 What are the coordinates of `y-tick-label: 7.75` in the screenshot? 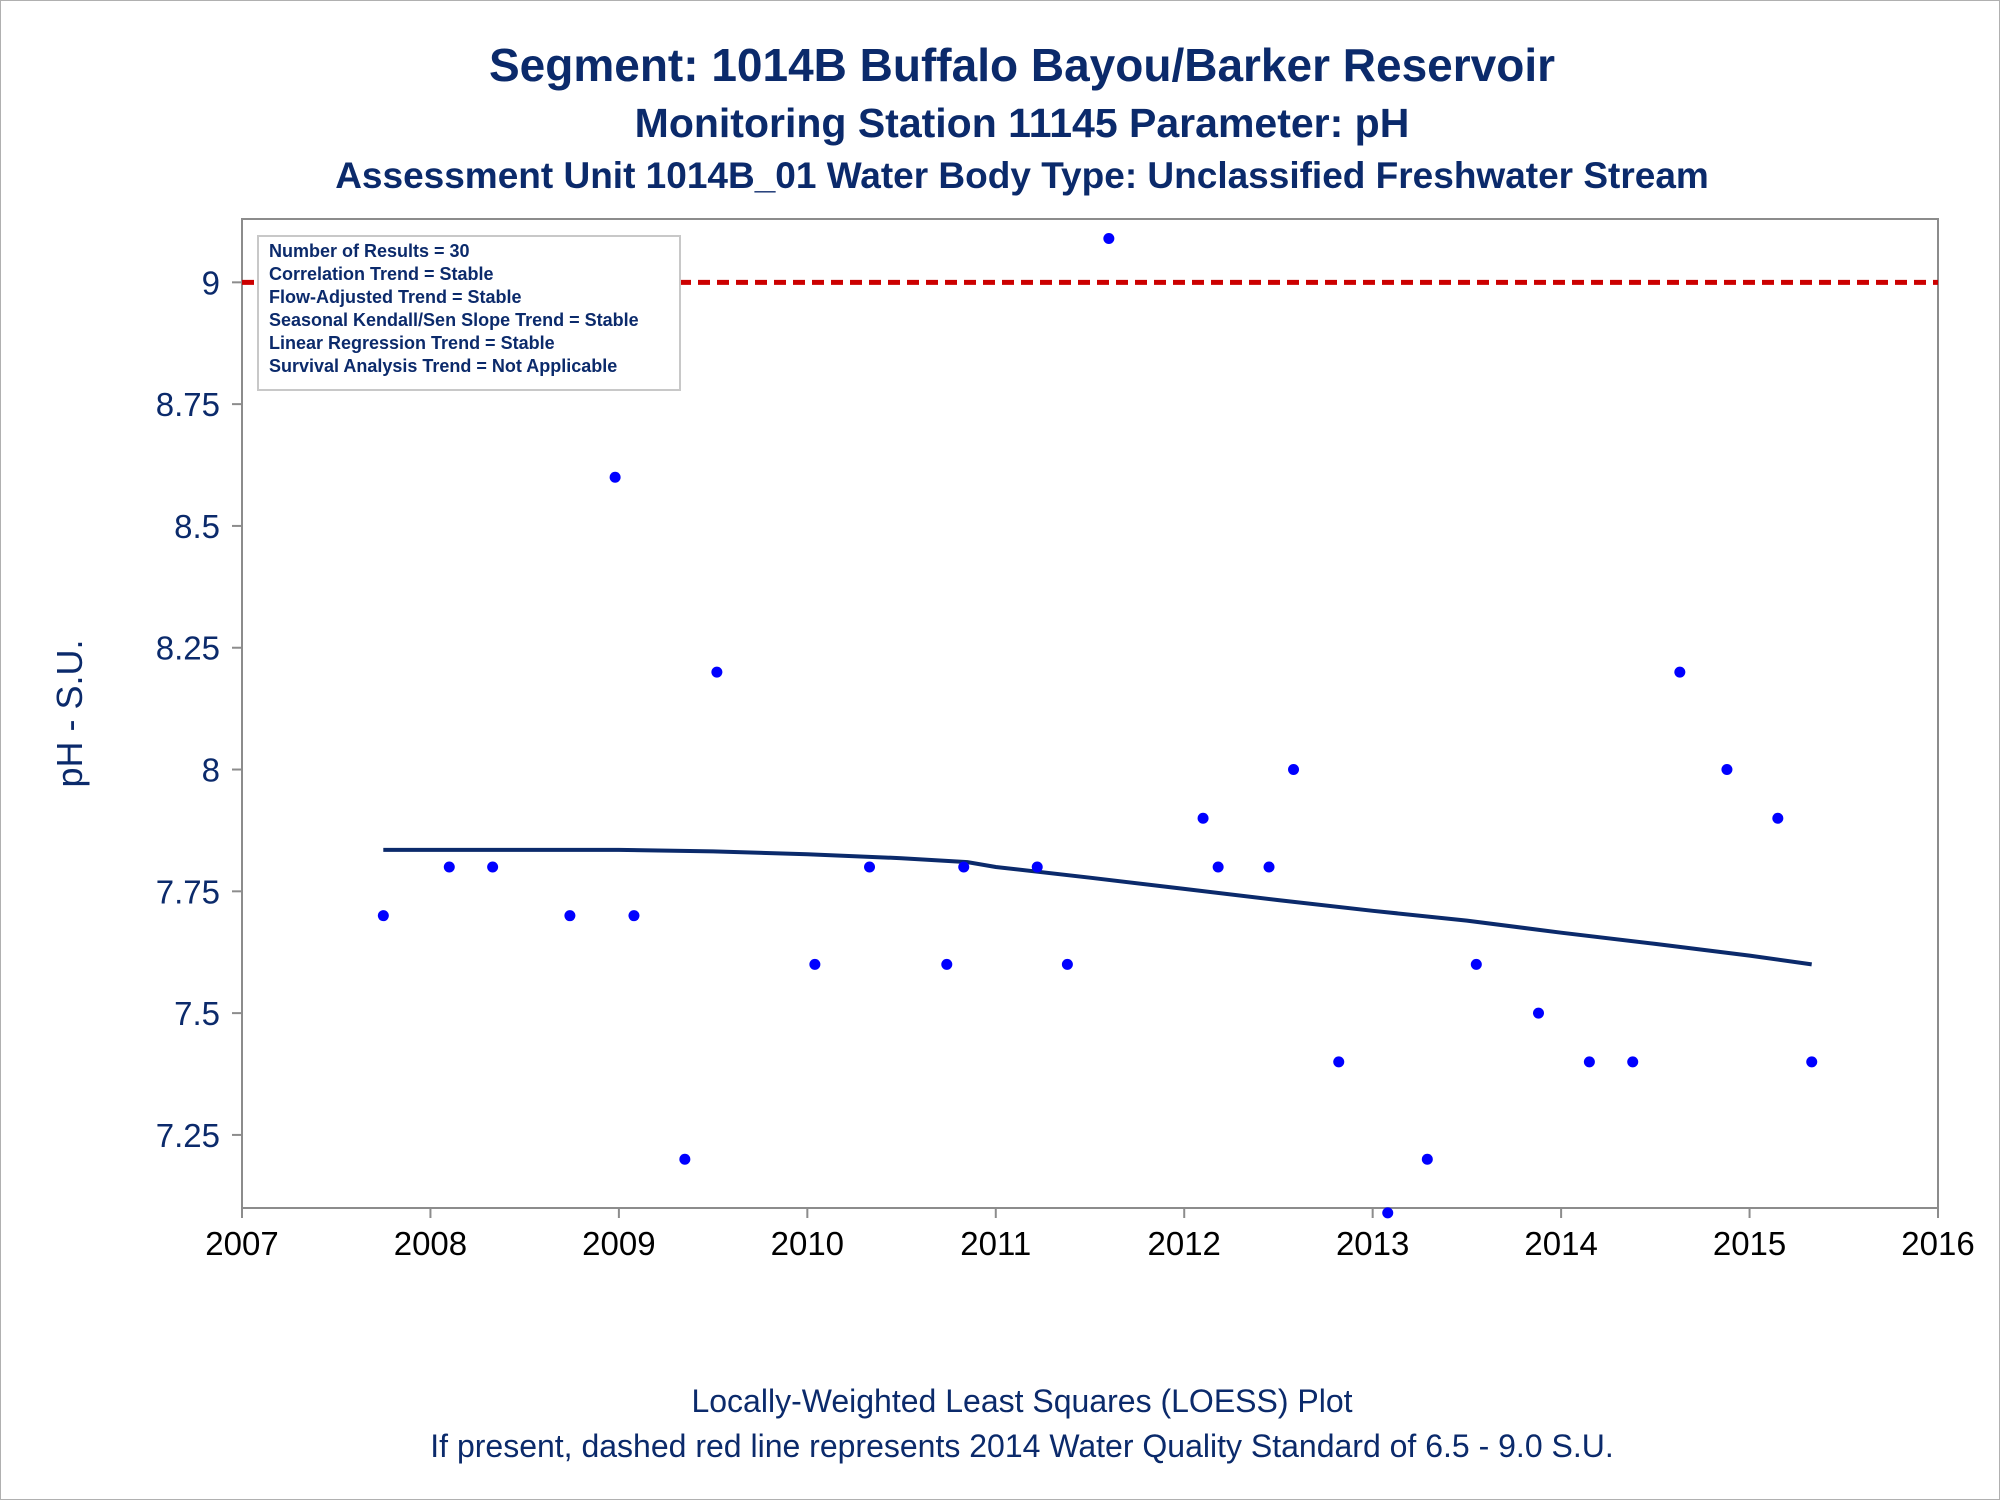 It's located at (188, 891).